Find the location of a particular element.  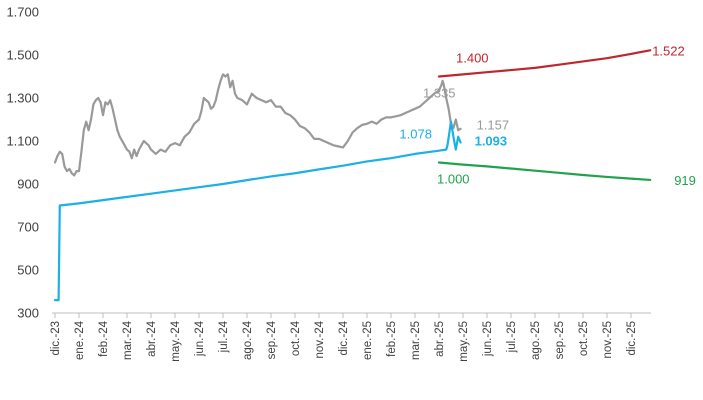

data-label: 1.335 is located at coordinates (439, 92).